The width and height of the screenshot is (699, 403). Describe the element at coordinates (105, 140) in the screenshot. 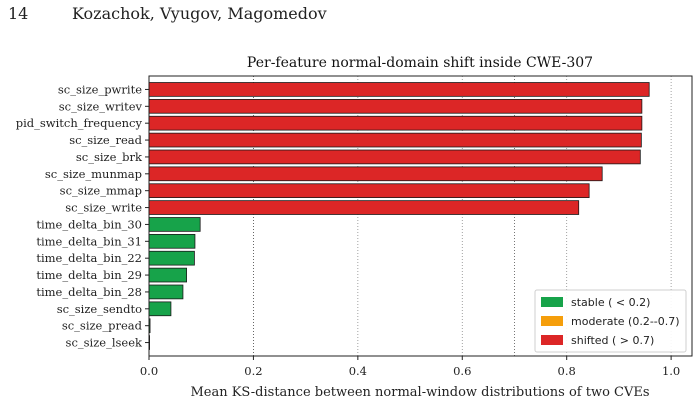

I see `y-tick-label: sc_size_read` at that location.